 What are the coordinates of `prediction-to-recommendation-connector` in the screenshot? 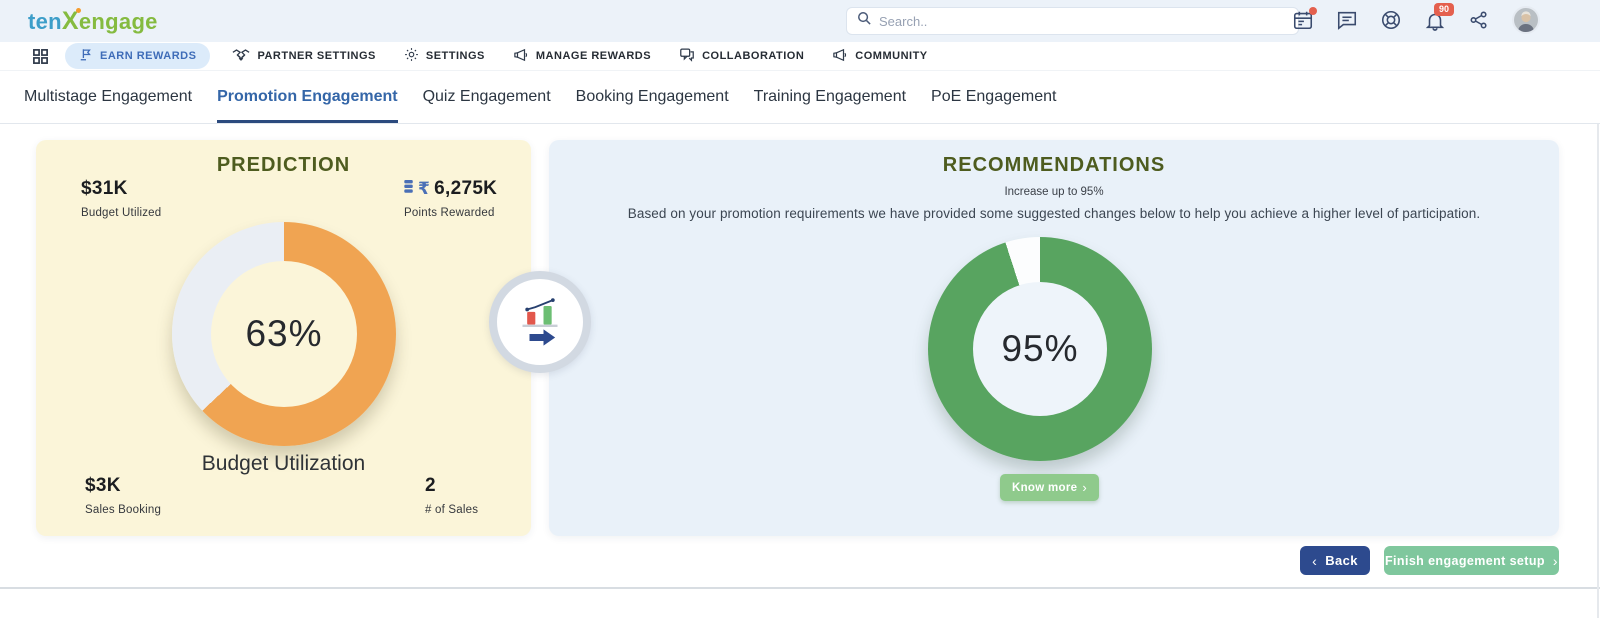 It's located at (540, 322).